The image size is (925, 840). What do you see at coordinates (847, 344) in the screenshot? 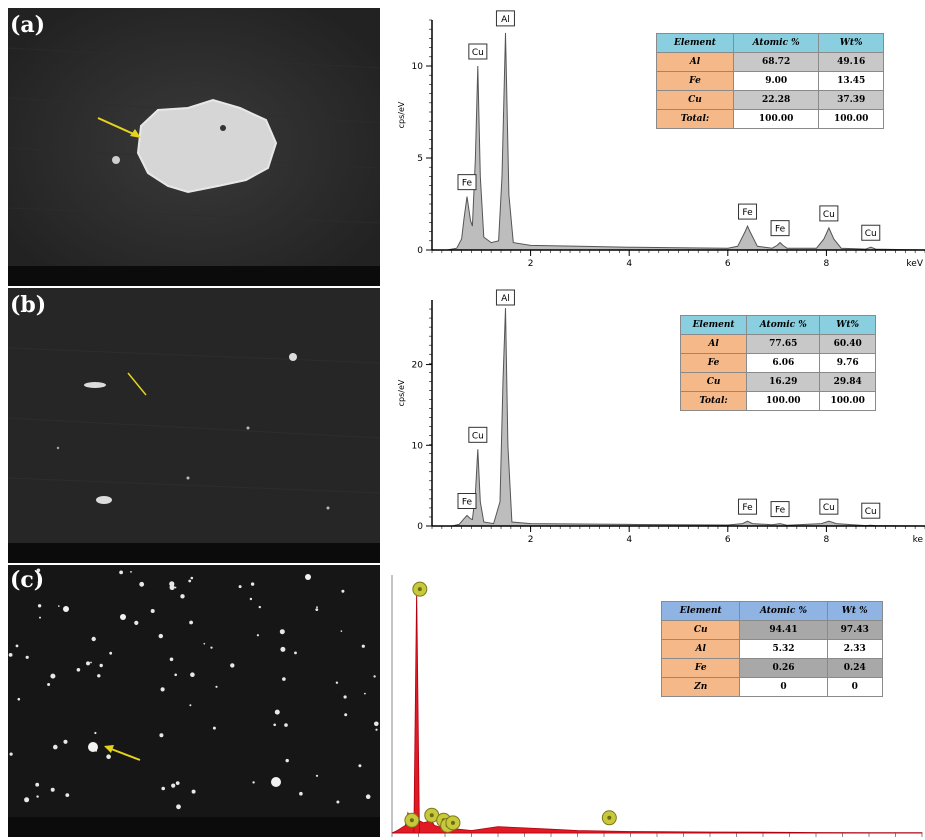
I see `table-cell: 60.40` at bounding box center [847, 344].